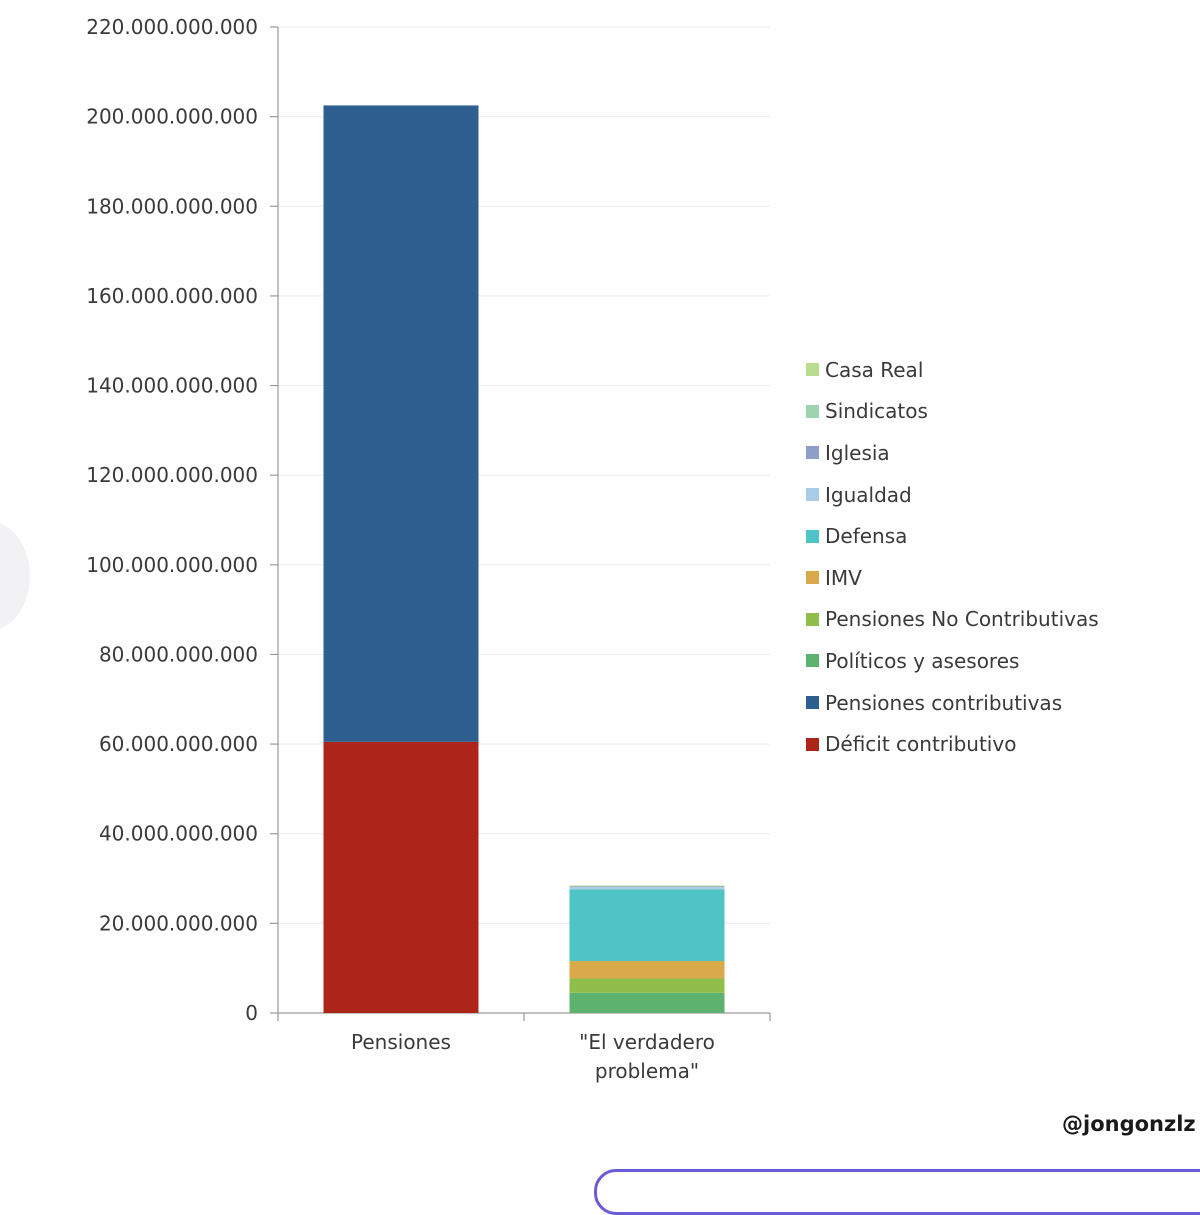  Describe the element at coordinates (172, 206) in the screenshot. I see `y-tick-label: 180.000.000.000` at that location.